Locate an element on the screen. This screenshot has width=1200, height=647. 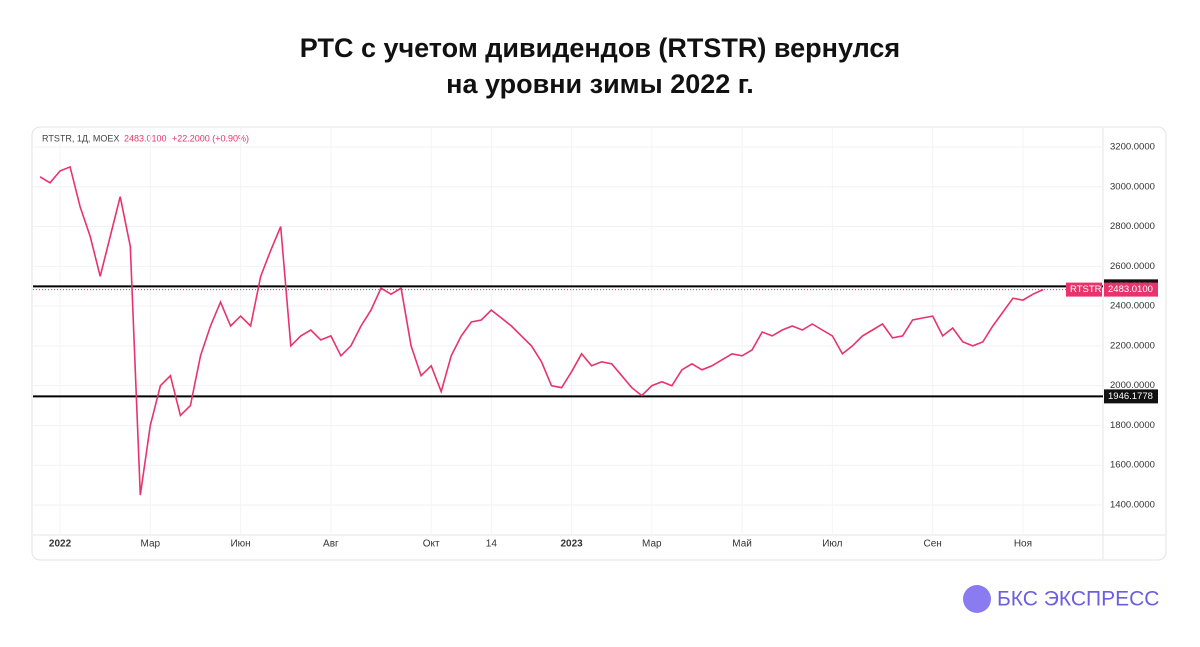
y-tick-label: 3200.0000 is located at coordinates (1132, 147).